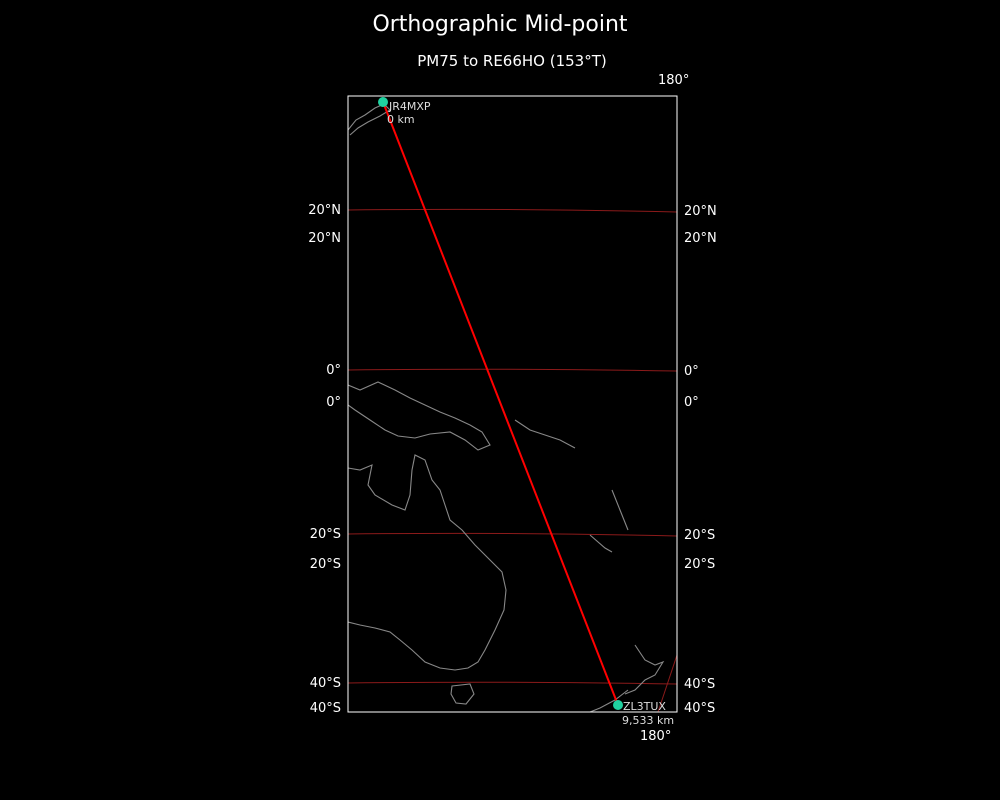 This screenshot has width=1000, height=800. I want to click on coast-tasmania, so click(462, 694).